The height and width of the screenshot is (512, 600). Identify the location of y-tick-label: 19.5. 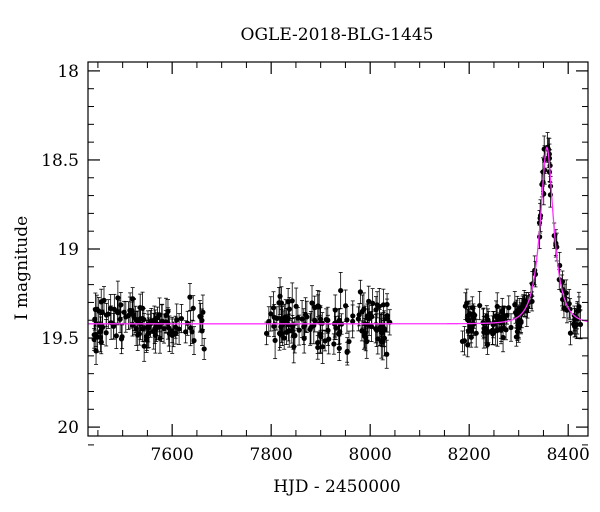
(60, 339).